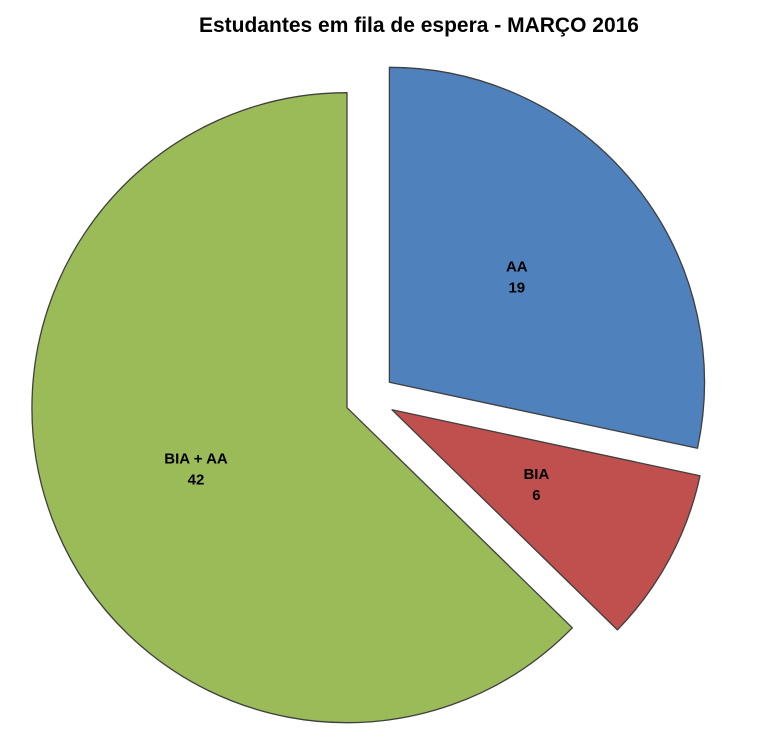  Describe the element at coordinates (536, 474) in the screenshot. I see `slice-label: BIA` at that location.